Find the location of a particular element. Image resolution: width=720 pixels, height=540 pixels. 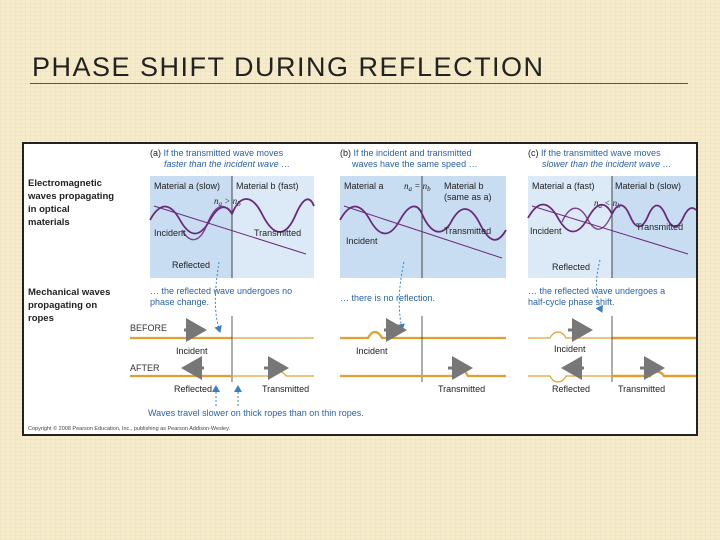

panel-b-material-b: Material b is located at coordinates (464, 186).